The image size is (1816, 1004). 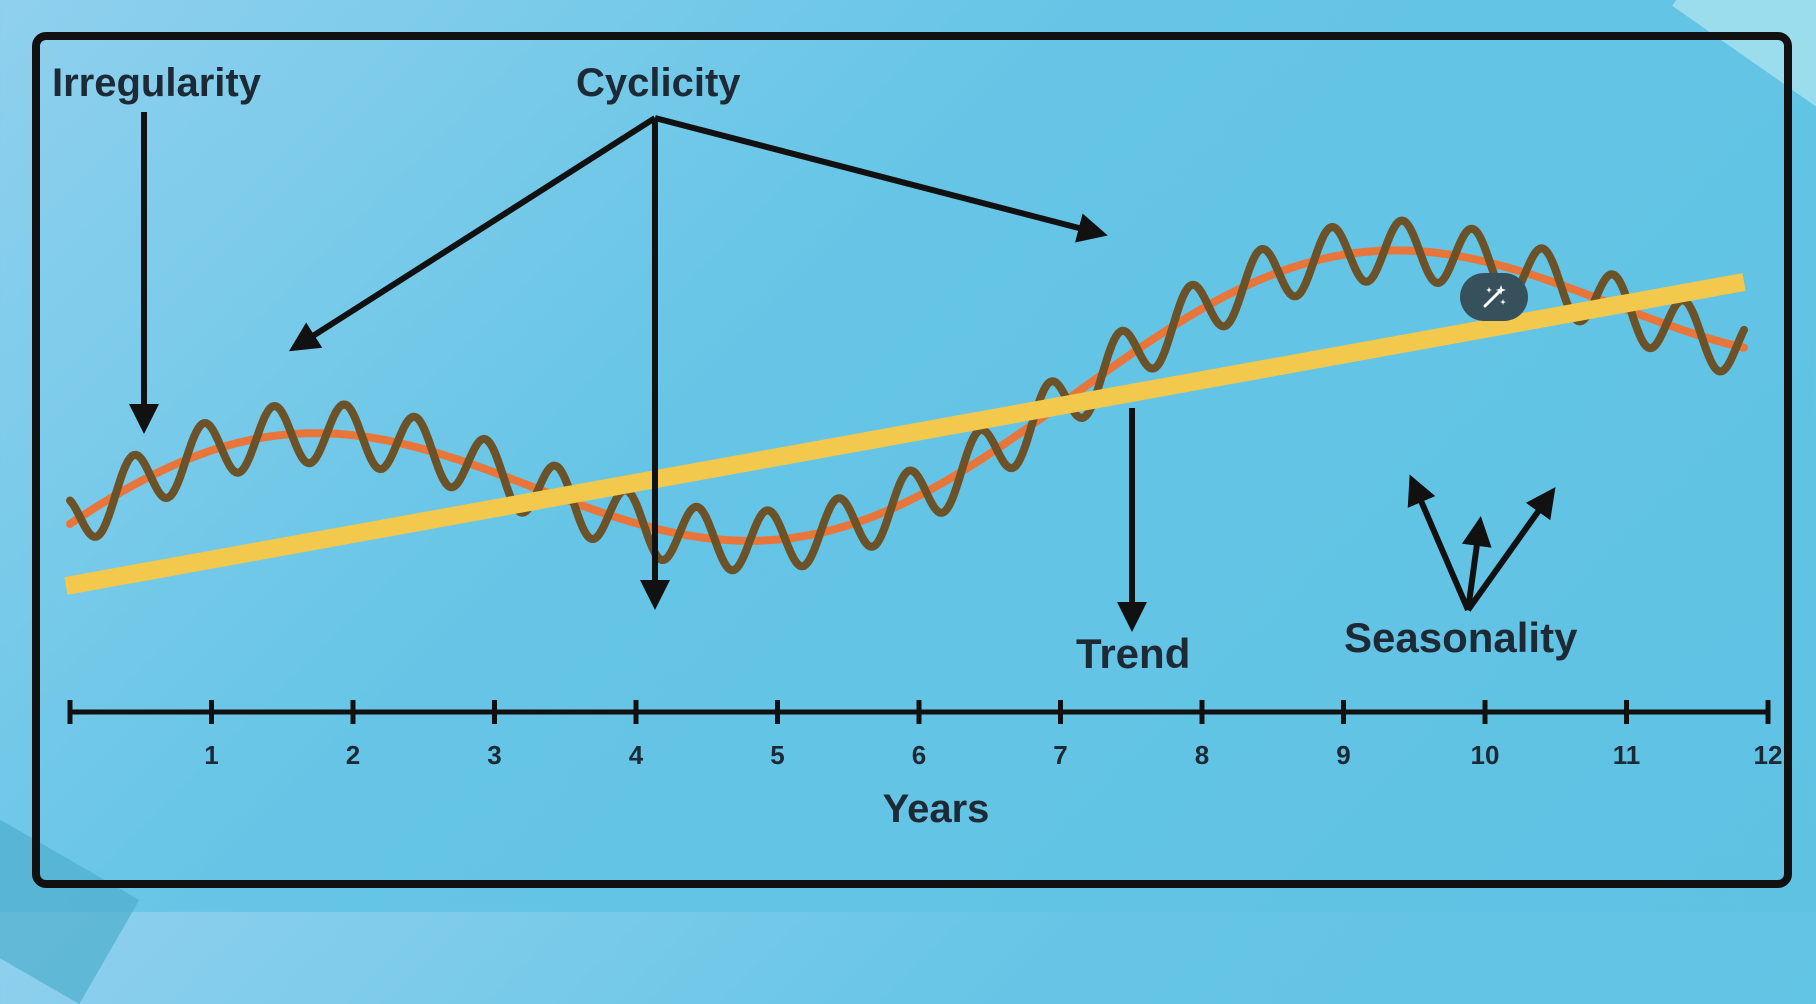 I want to click on magic-wand-button, so click(x=1494, y=297).